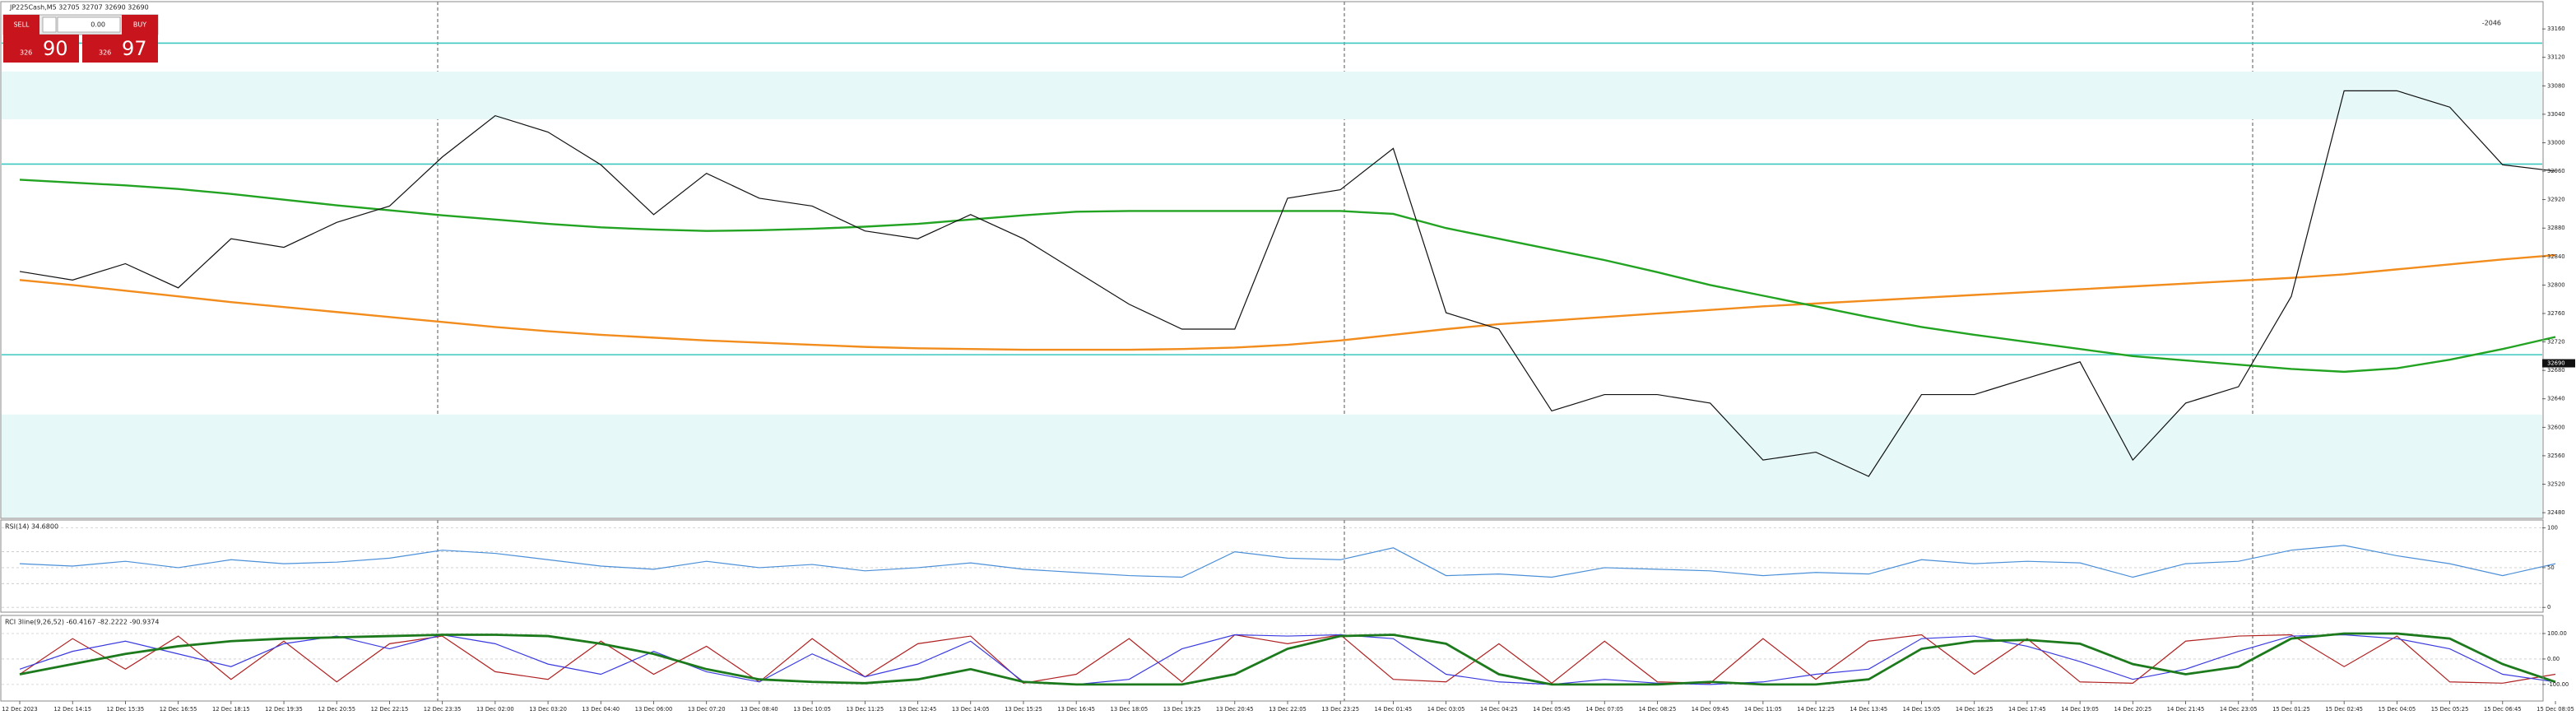  What do you see at coordinates (2556, 484) in the screenshot?
I see `y-tick-label: 32520` at bounding box center [2556, 484].